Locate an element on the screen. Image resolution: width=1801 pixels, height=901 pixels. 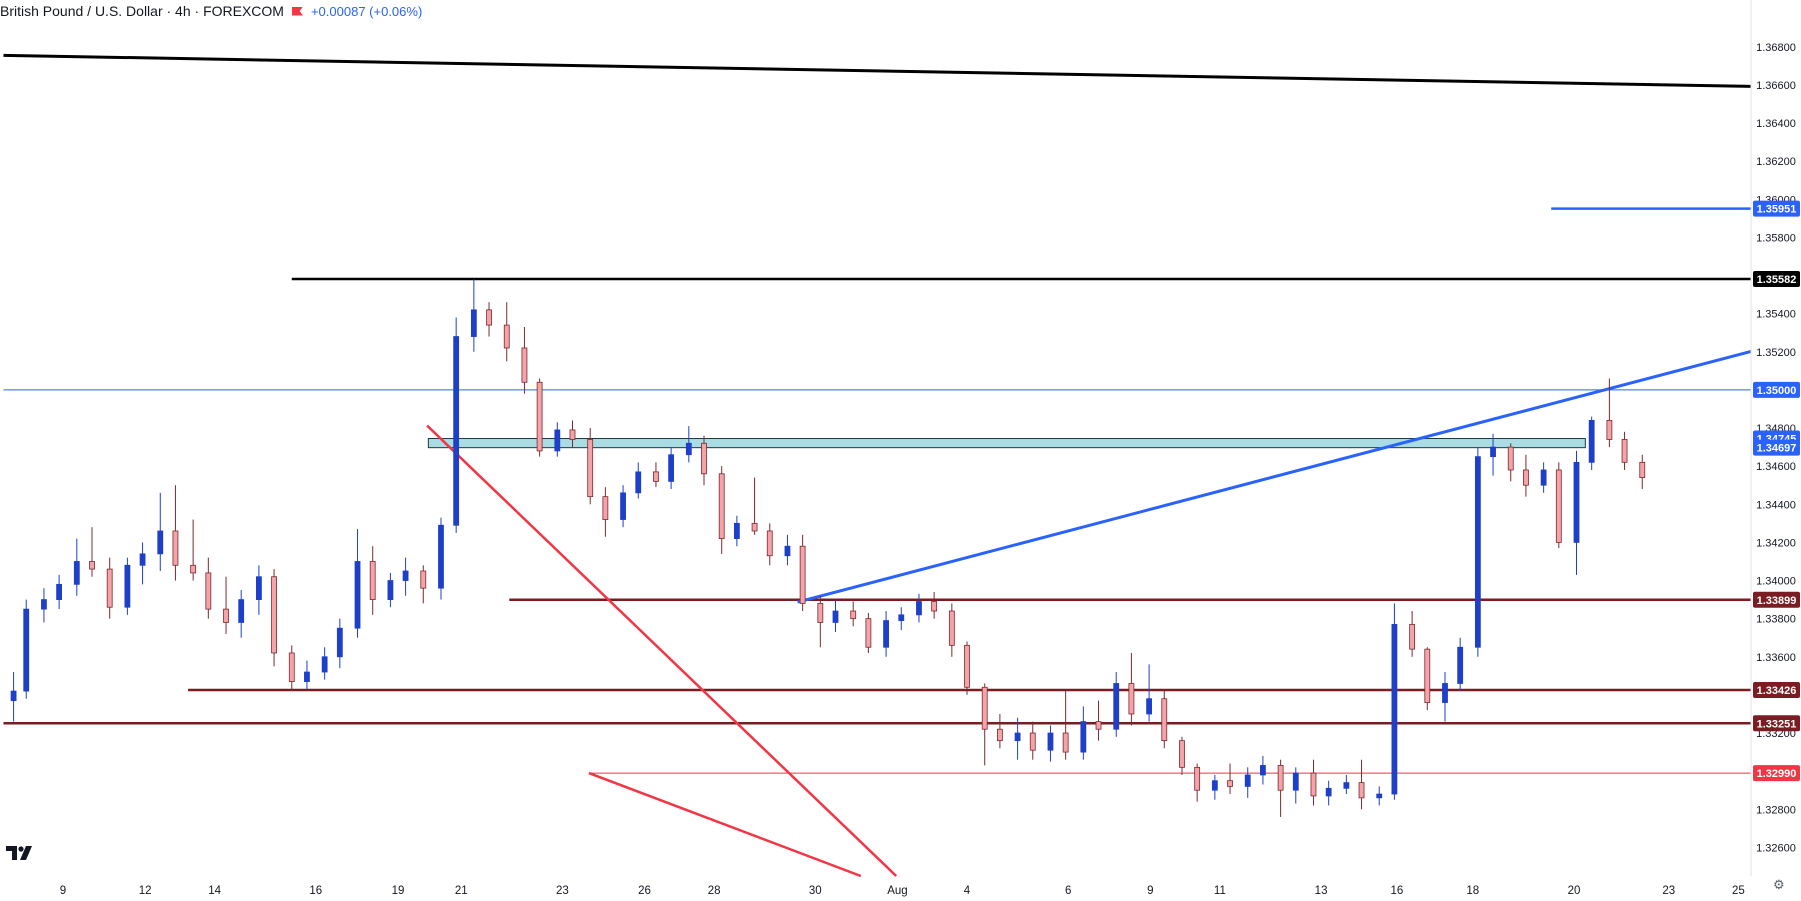
time-tick-label: 12 is located at coordinates (145, 891).